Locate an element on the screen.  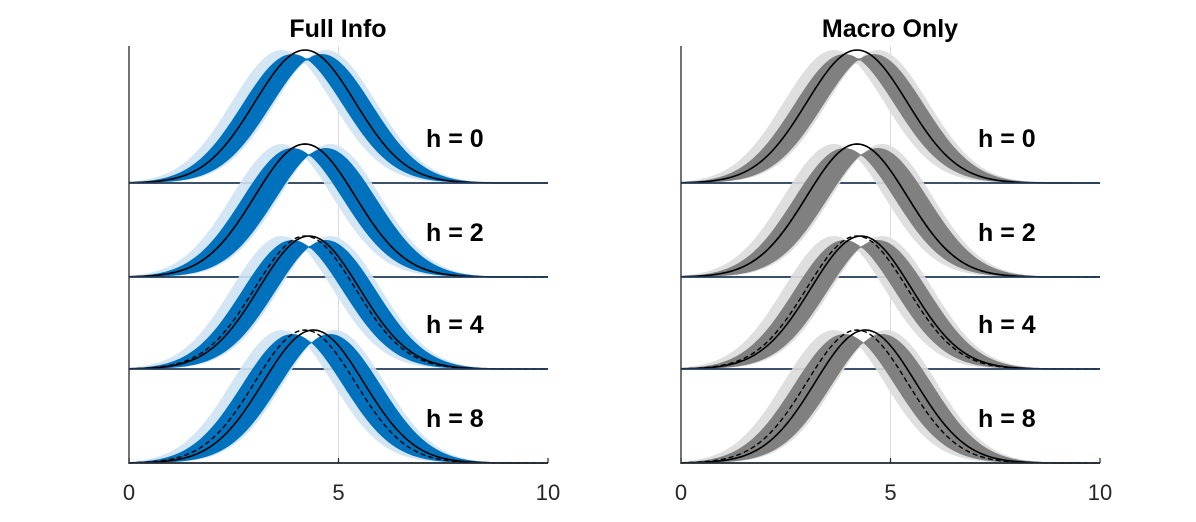
panel-title-full-info: Full Info is located at coordinates (337, 29).